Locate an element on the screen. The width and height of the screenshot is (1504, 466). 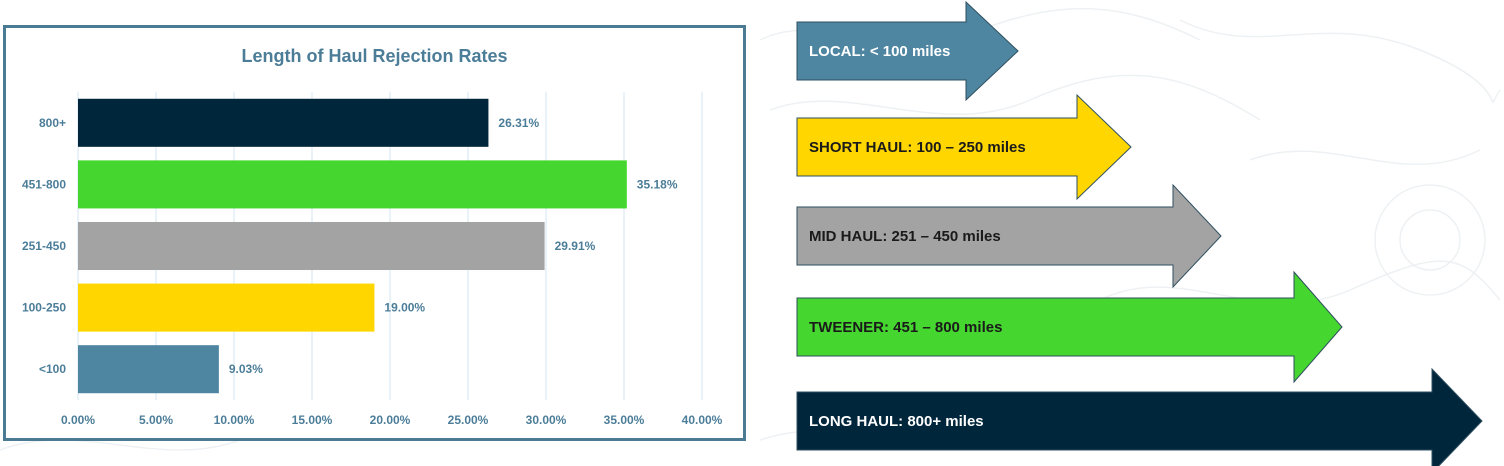
y-category-label: 800+ is located at coordinates (52, 123).